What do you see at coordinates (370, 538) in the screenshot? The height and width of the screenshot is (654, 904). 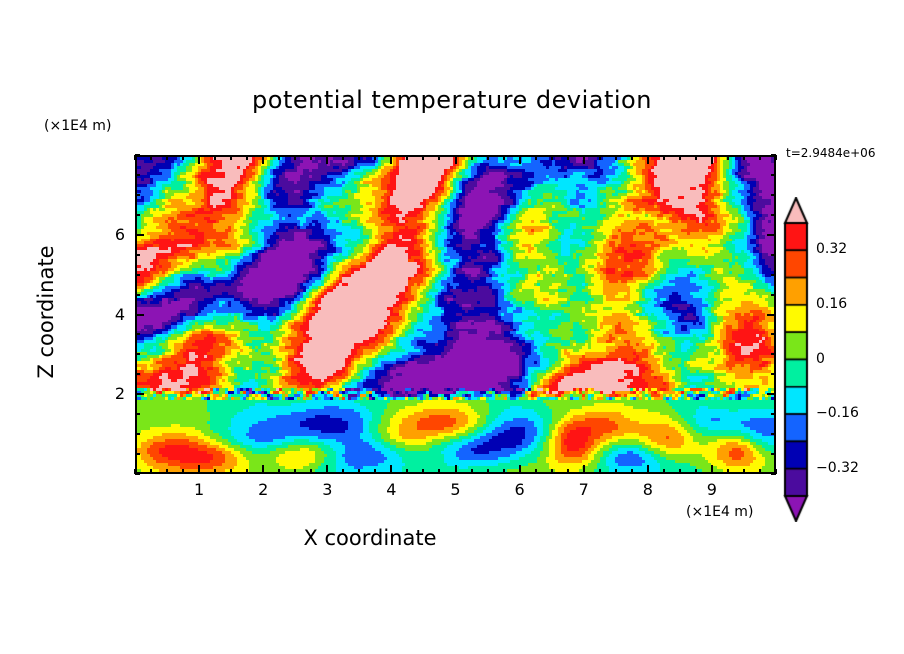 I see `x-axis-title: X coordinate` at bounding box center [370, 538].